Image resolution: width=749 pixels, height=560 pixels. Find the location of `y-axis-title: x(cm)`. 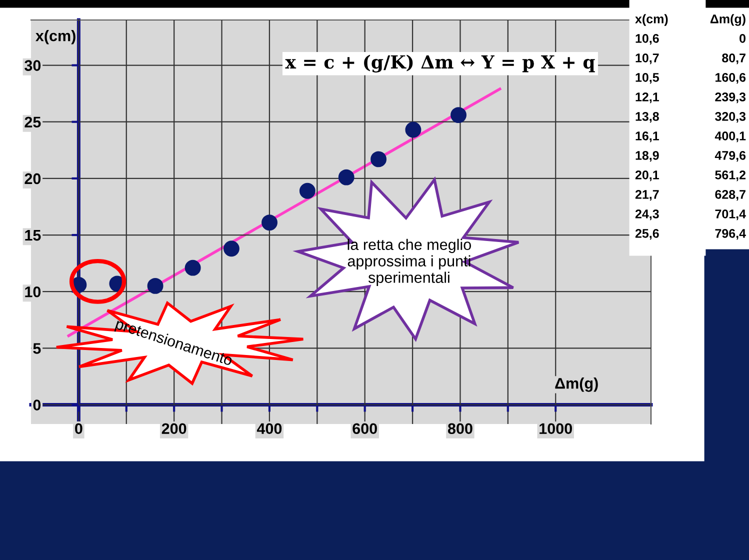

y-axis-title: x(cm) is located at coordinates (56, 37).